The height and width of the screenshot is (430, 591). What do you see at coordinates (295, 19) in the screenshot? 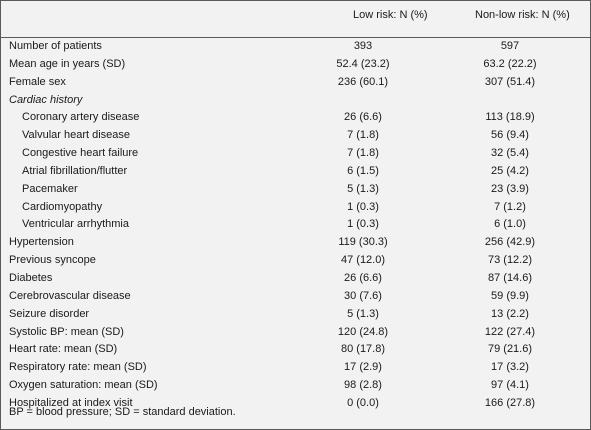
I see `table-header: Low risk: N (%) Non-low risk: N (%)` at bounding box center [295, 19].